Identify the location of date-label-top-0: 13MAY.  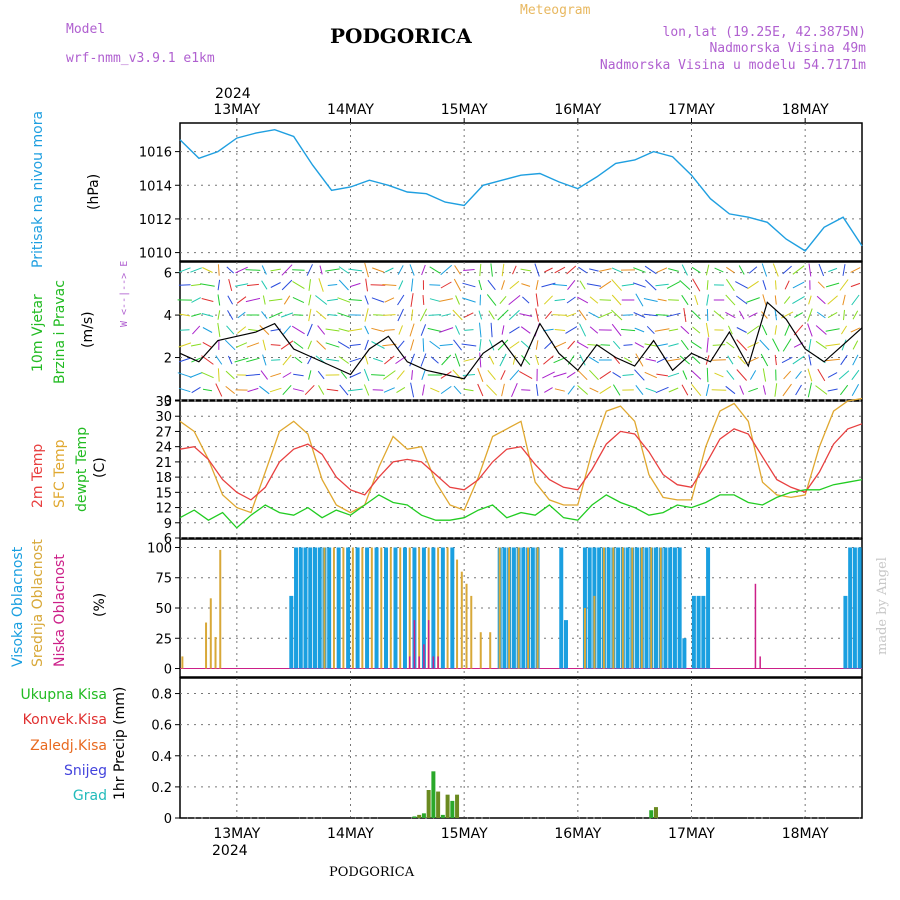
(236, 110).